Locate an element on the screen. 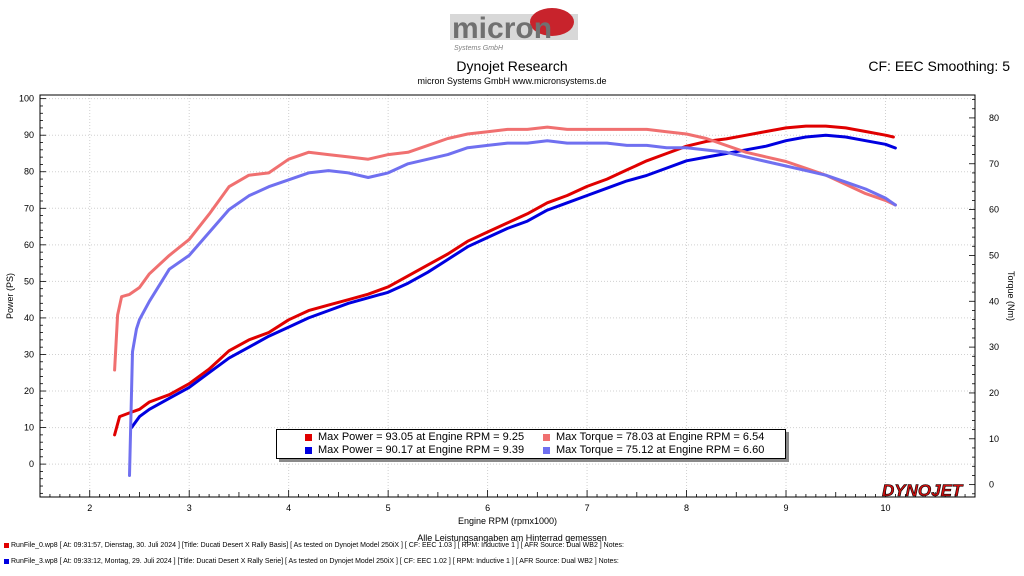 Image resolution: width=1024 pixels, height=576 pixels. y-tick-label: 90 is located at coordinates (29, 135).